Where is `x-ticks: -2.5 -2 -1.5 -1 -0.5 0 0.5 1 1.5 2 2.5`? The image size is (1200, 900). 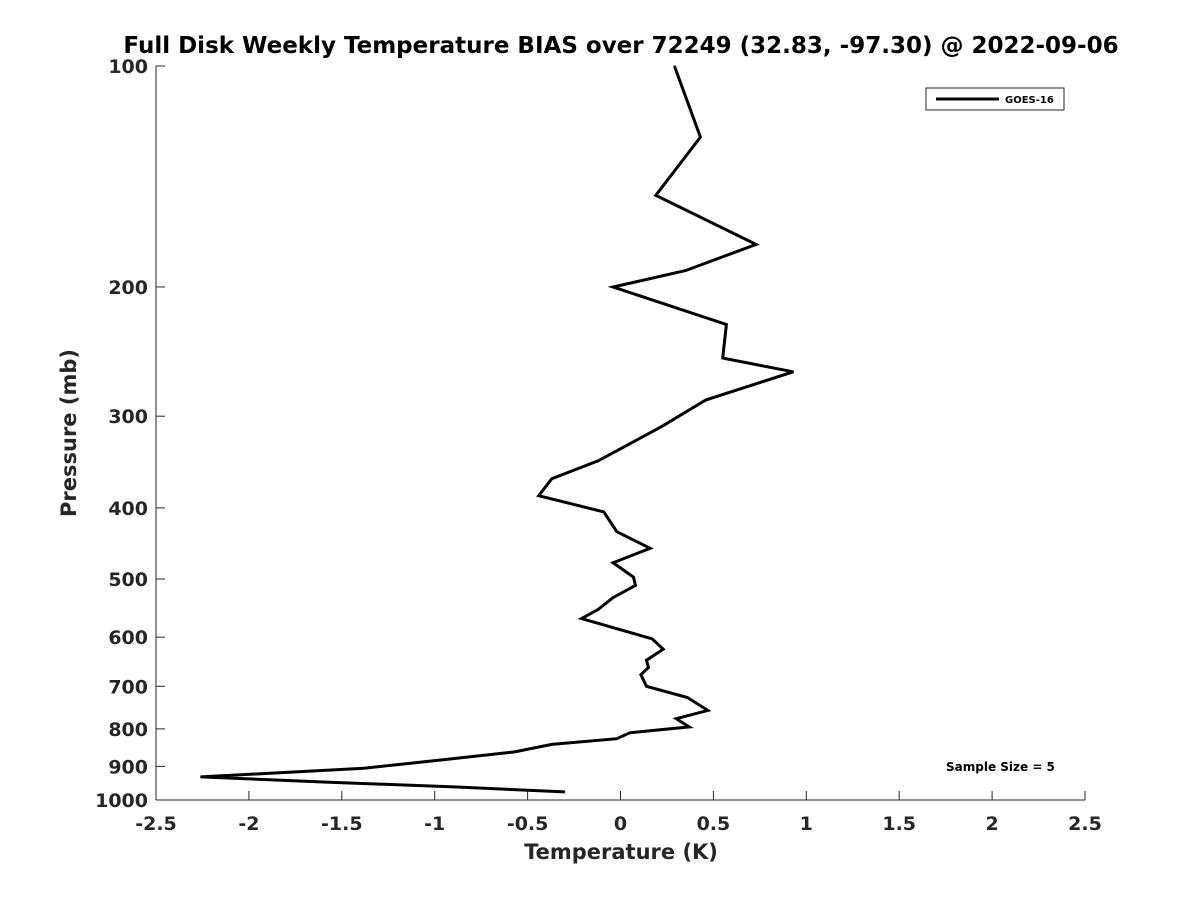 x-ticks: -2.5 -2 -1.5 -1 -0.5 0 0.5 1 1.5 2 2.5 is located at coordinates (618, 813).